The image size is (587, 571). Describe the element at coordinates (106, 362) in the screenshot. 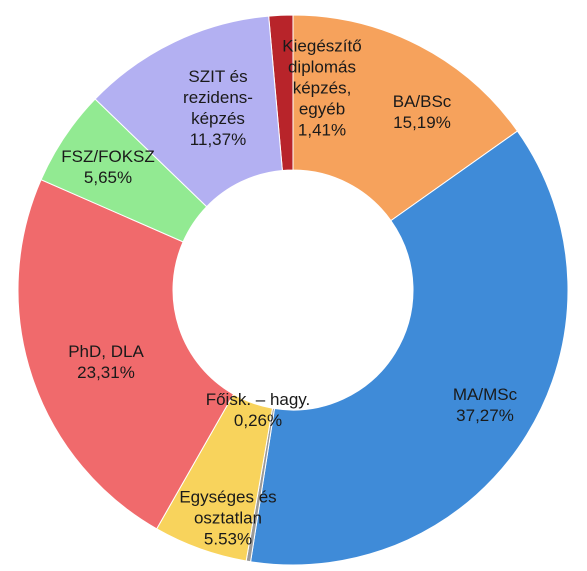

I see `slice-label: PhD, DLA 23,31%` at that location.